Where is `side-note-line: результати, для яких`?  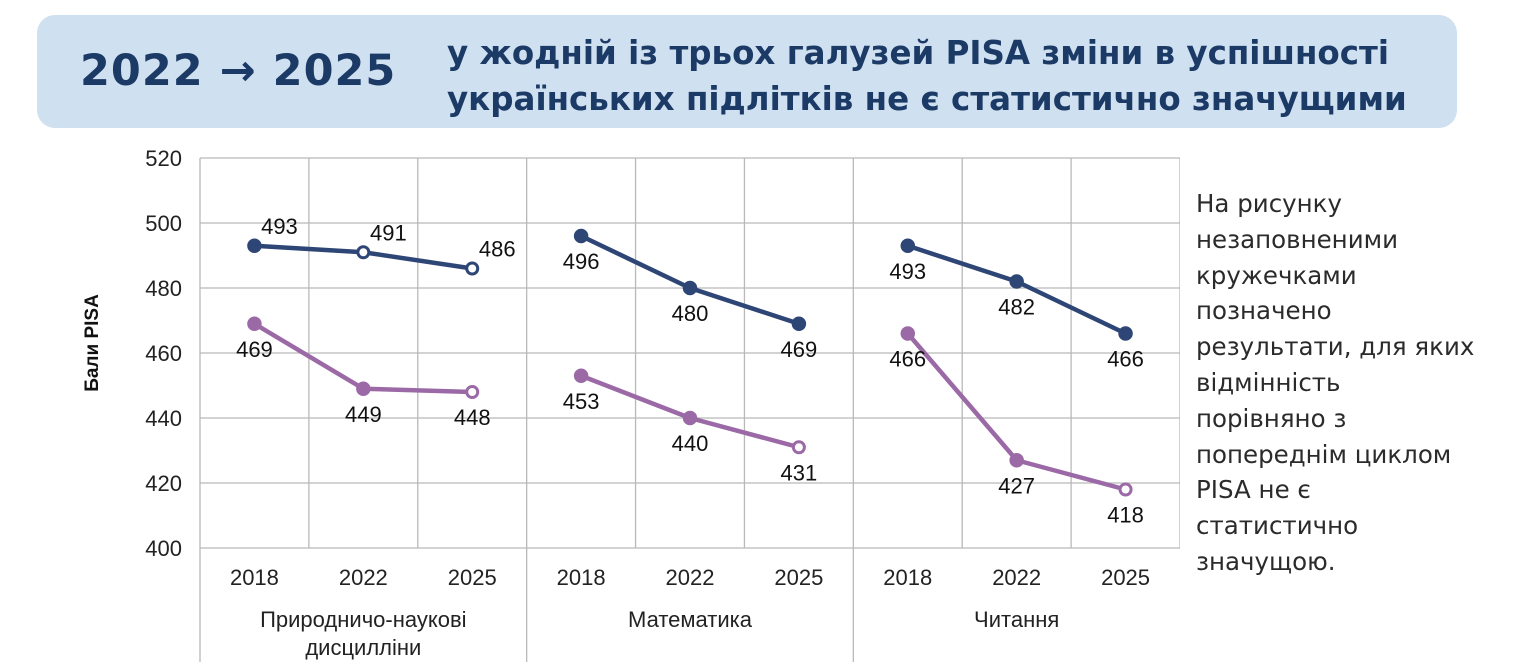
side-note-line: результати, для яких is located at coordinates (1335, 347).